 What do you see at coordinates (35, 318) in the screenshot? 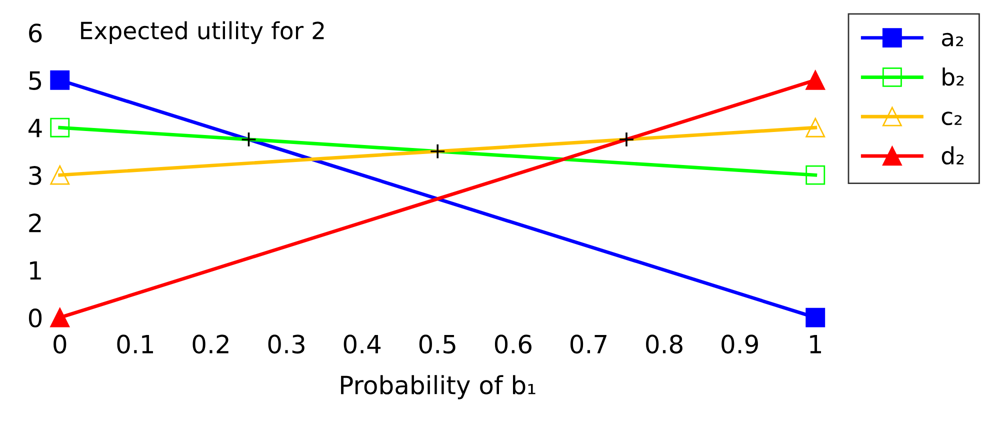
I see `y-tick-label: 0` at bounding box center [35, 318].